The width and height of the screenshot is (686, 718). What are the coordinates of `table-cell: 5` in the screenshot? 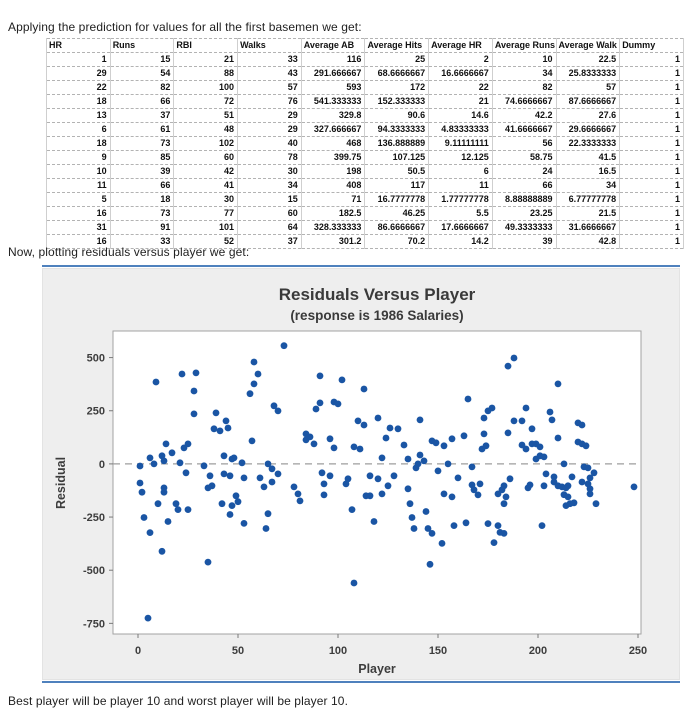 It's located at (78, 199).